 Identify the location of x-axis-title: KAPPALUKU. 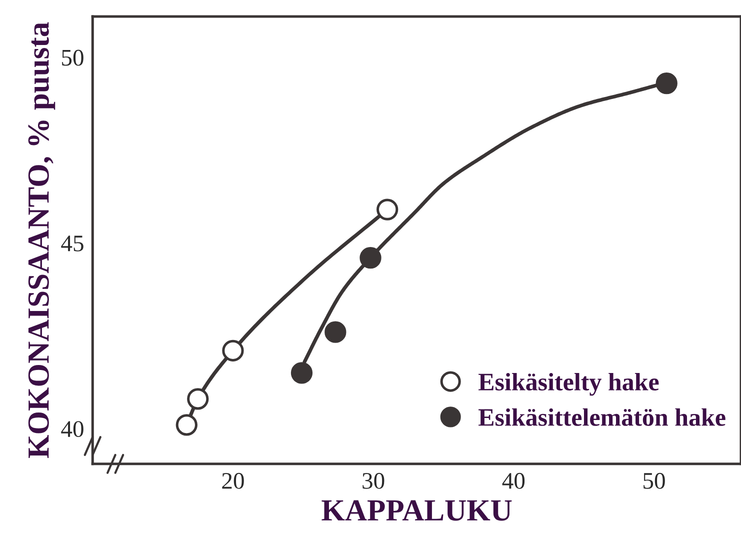
(417, 510).